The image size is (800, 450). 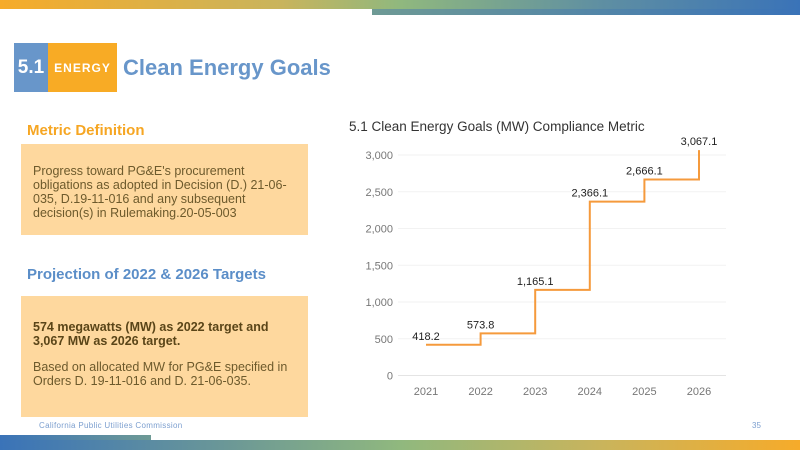 I want to click on top-bar-gap, so click(x=186, y=10).